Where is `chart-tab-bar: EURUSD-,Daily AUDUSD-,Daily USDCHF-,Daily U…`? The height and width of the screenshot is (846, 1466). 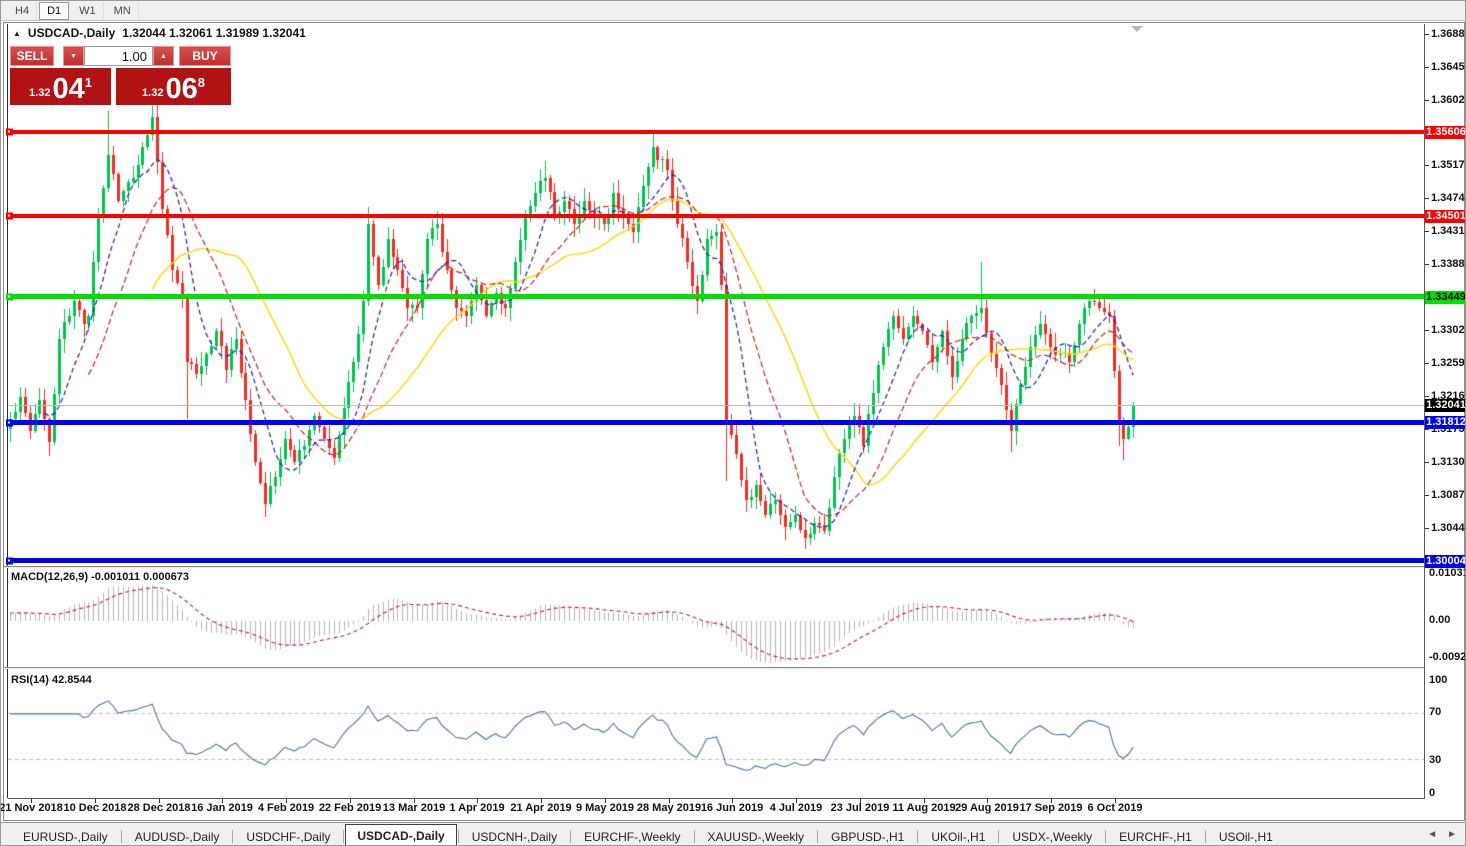
chart-tab-bar: EURUSD-,Daily AUDUSD-,Daily USDCHF-,Daily U… is located at coordinates (733, 833).